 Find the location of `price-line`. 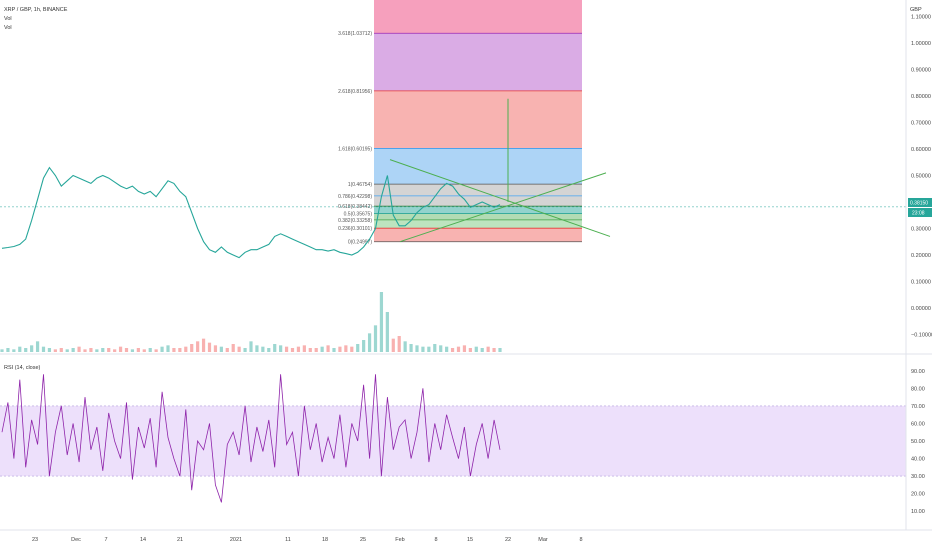

price-line is located at coordinates (251, 212).